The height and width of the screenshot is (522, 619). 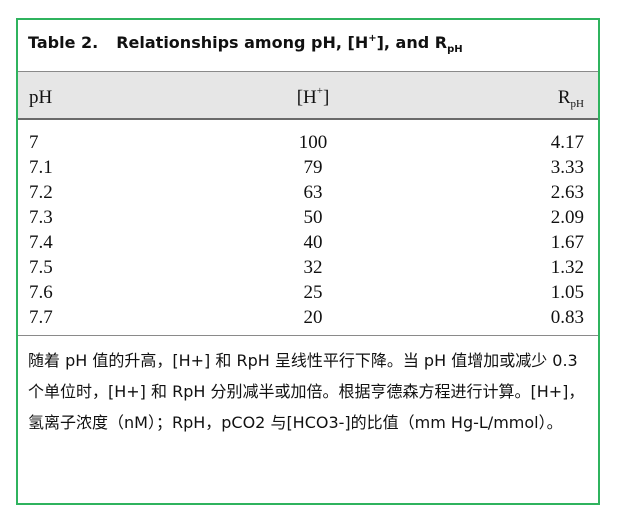 I want to click on table-header-row: pH [H+] RpH, so click(x=308, y=96).